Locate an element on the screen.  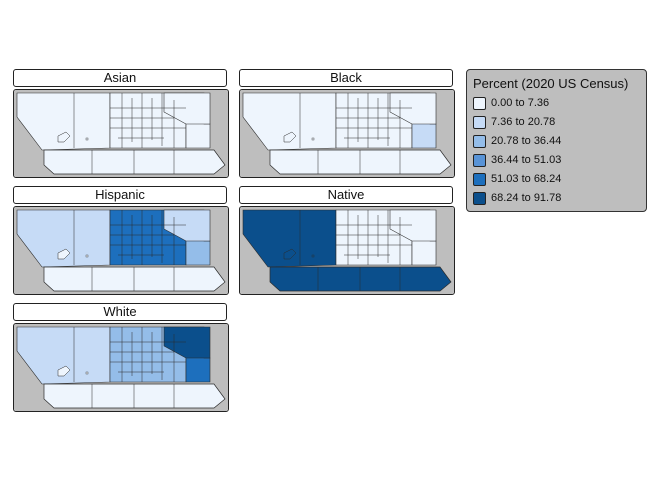
legend-label: 51.03 to 68.24 is located at coordinates (526, 179).